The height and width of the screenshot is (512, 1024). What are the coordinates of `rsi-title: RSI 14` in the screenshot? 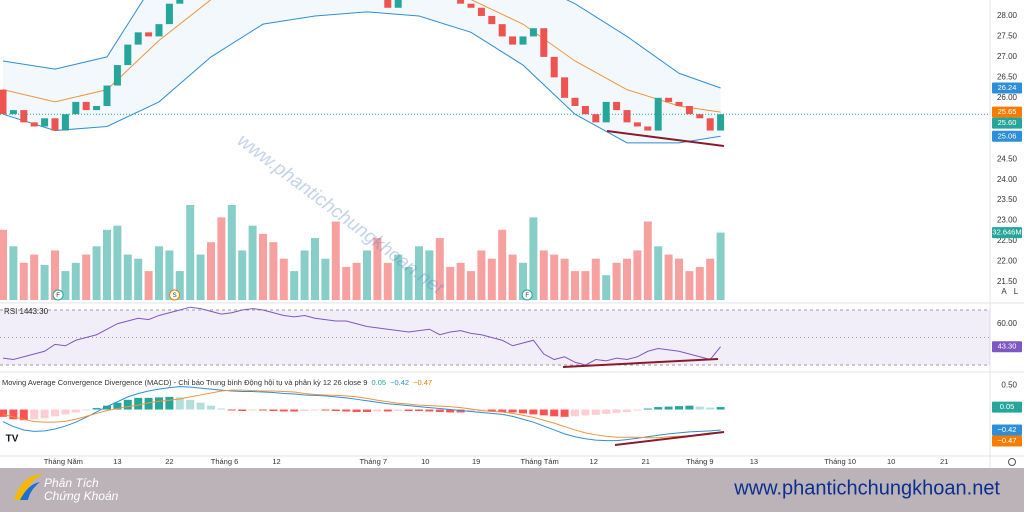 It's located at (16, 311).